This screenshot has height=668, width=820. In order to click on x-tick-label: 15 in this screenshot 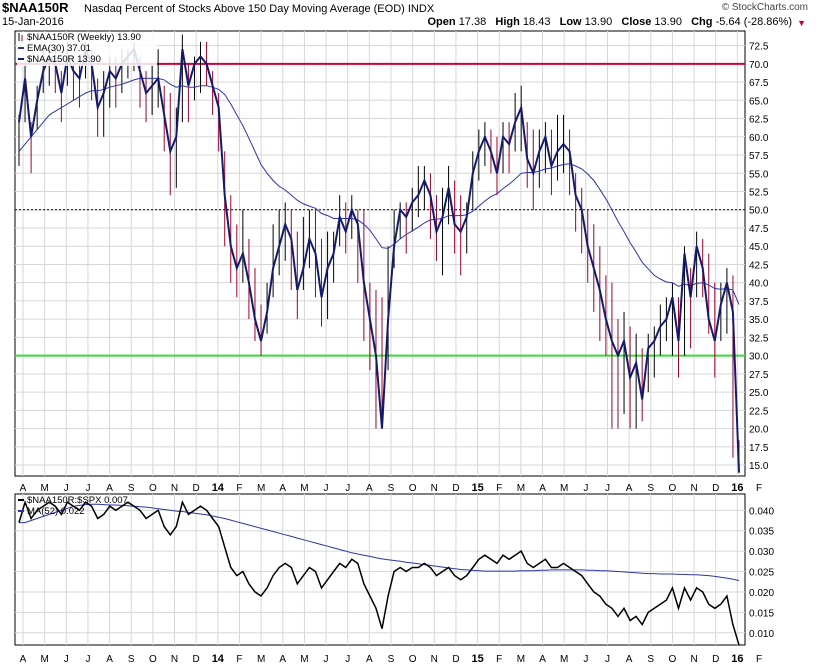, I will do `click(477, 488)`.